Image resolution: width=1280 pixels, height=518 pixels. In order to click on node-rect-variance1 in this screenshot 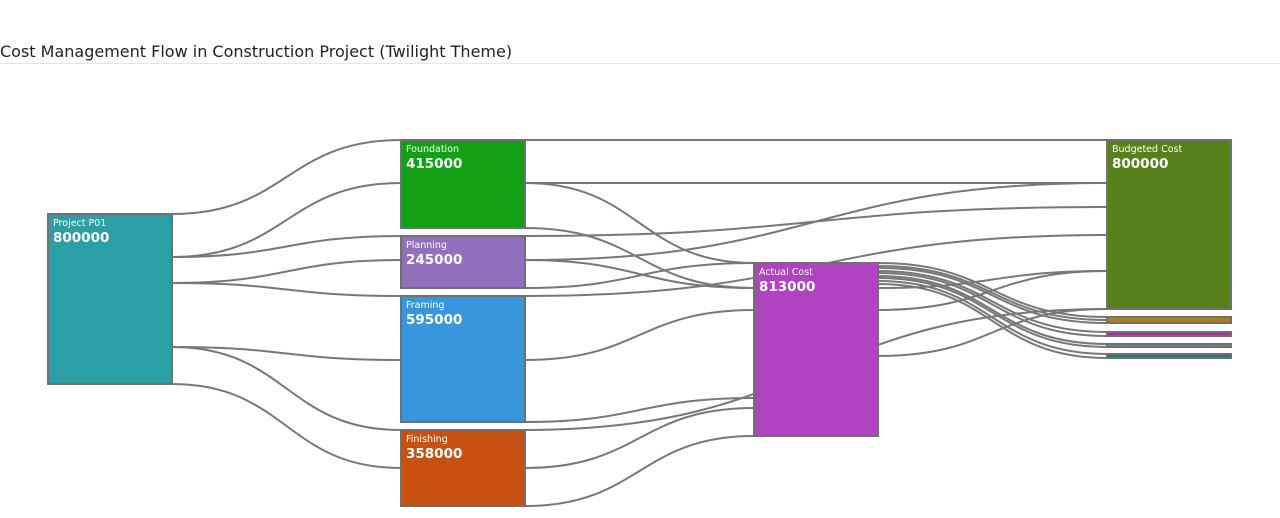, I will do `click(1169, 320)`.